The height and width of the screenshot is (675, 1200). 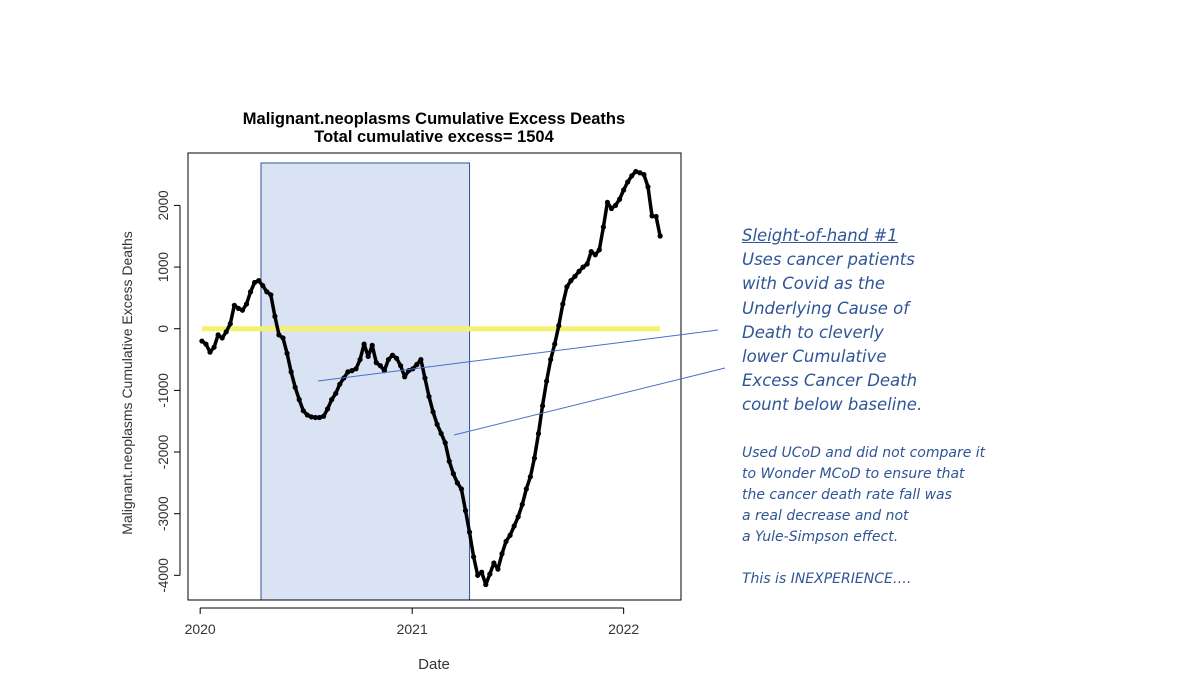 What do you see at coordinates (853, 474) in the screenshot?
I see `note-line: to Wonder MCoD to ensure that` at bounding box center [853, 474].